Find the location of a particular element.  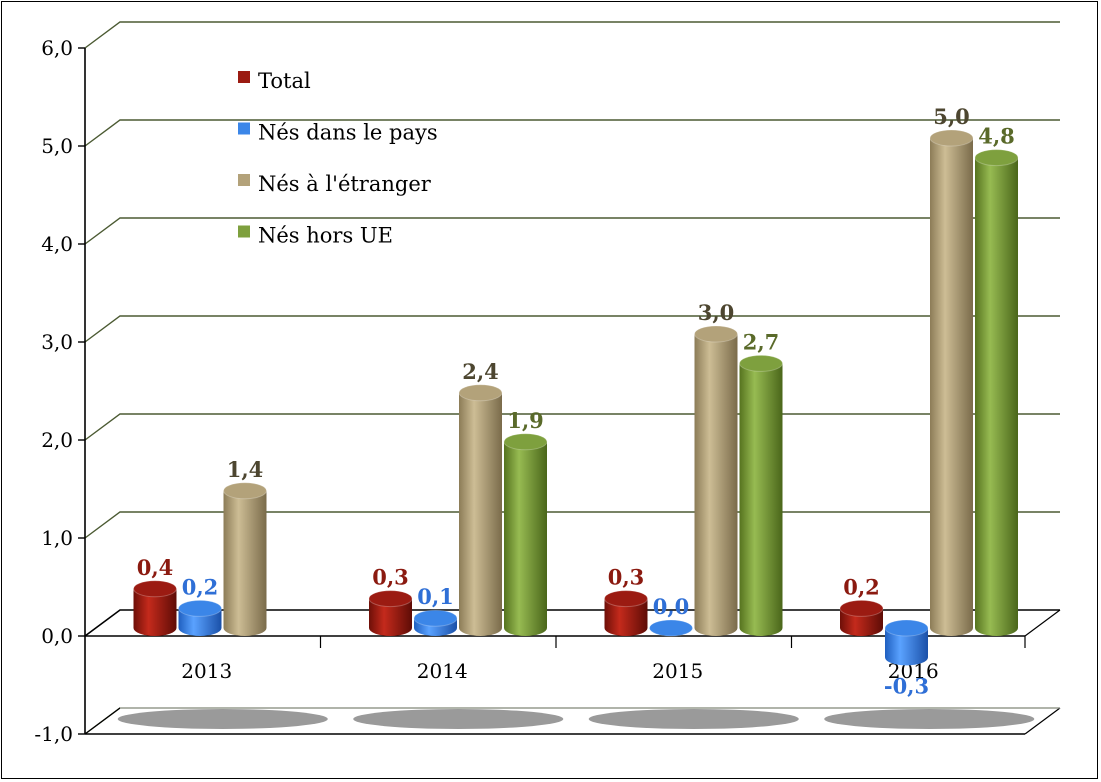

data-label: 0,1 is located at coordinates (435, 596).